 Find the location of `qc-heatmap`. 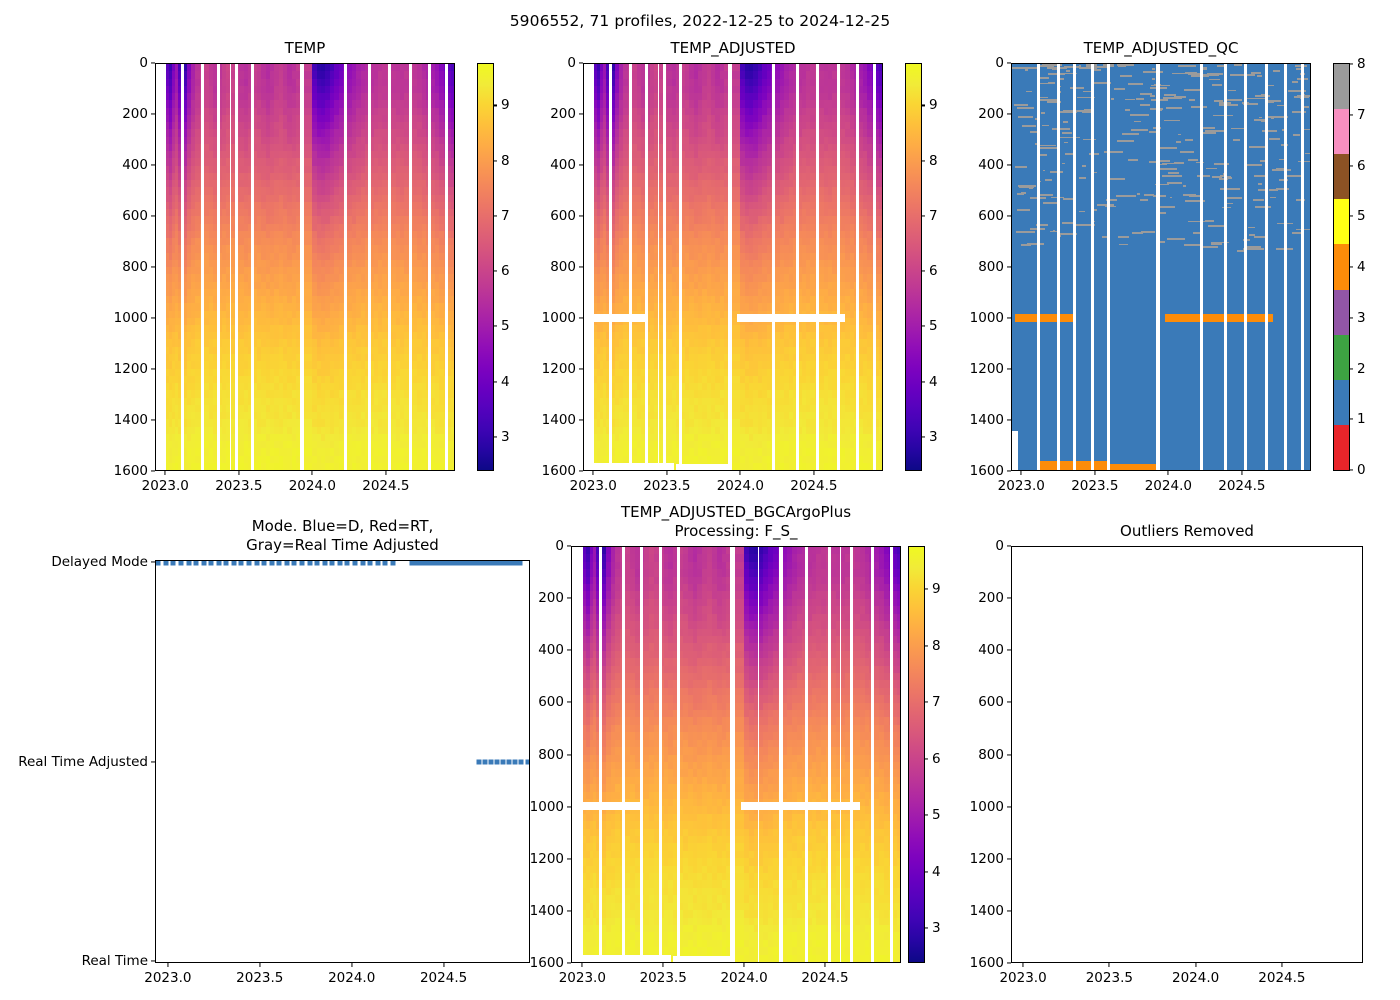

qc-heatmap is located at coordinates (1161, 267).